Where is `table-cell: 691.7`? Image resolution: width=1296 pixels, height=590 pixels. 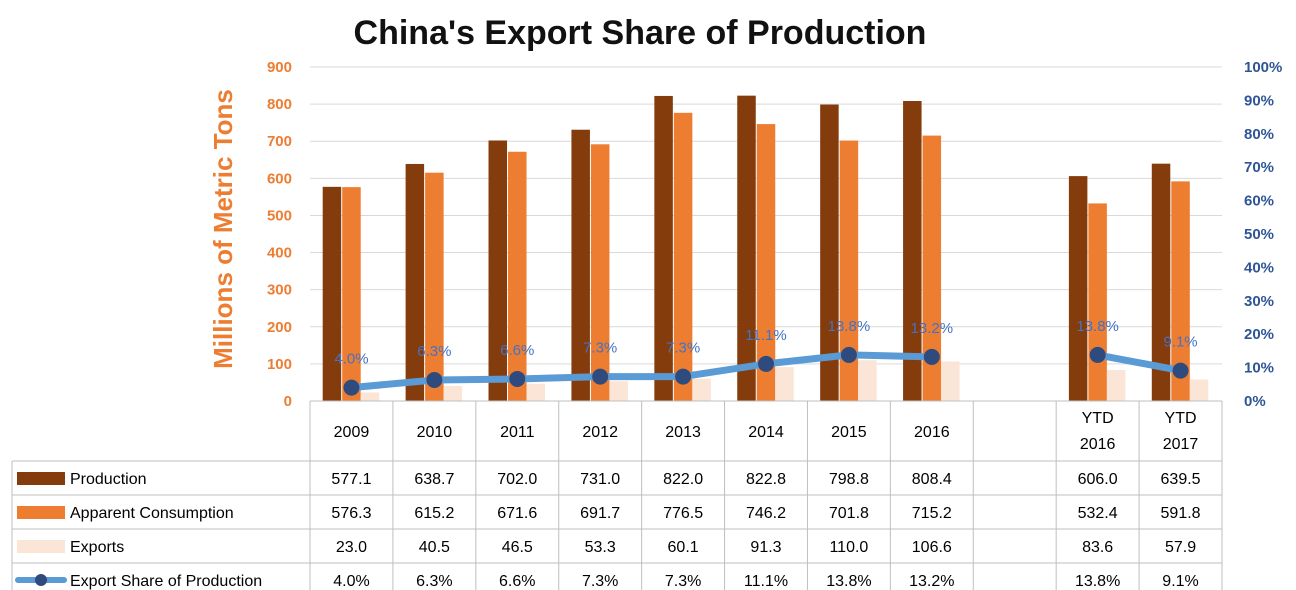 table-cell: 691.7 is located at coordinates (600, 513).